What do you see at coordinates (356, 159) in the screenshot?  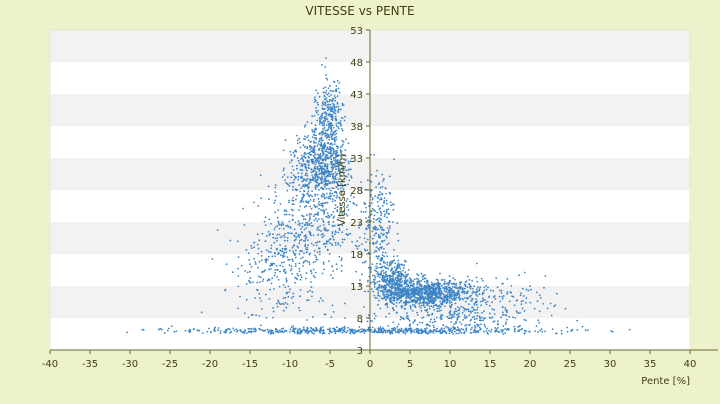 I see `y-tick-label: 33` at bounding box center [356, 159].